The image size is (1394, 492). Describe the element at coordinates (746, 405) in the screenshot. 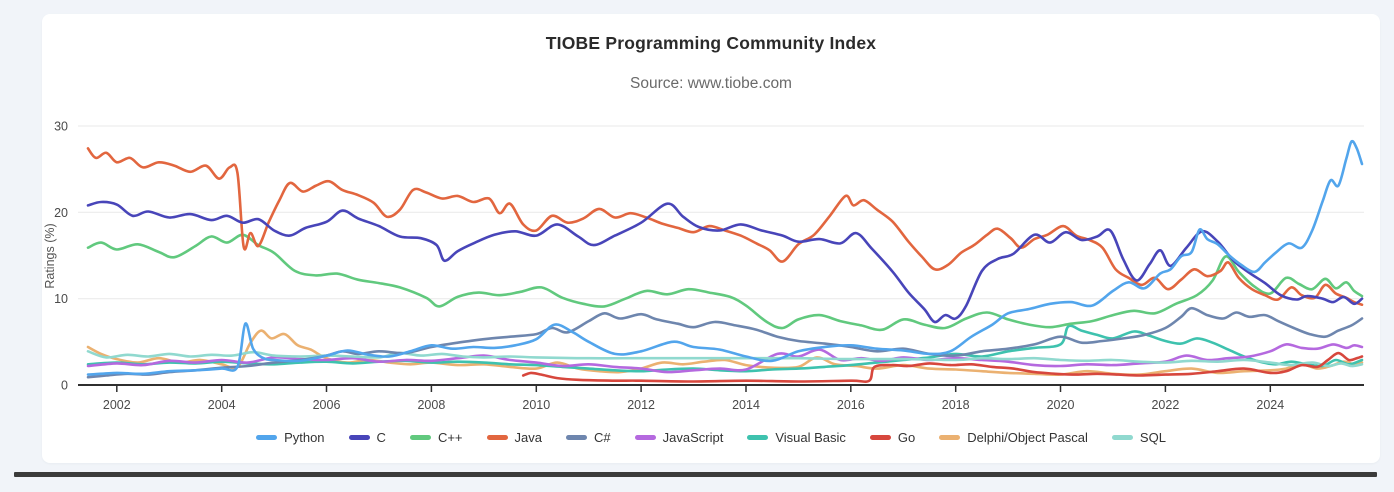

I see `x-tick-label: 2014` at that location.